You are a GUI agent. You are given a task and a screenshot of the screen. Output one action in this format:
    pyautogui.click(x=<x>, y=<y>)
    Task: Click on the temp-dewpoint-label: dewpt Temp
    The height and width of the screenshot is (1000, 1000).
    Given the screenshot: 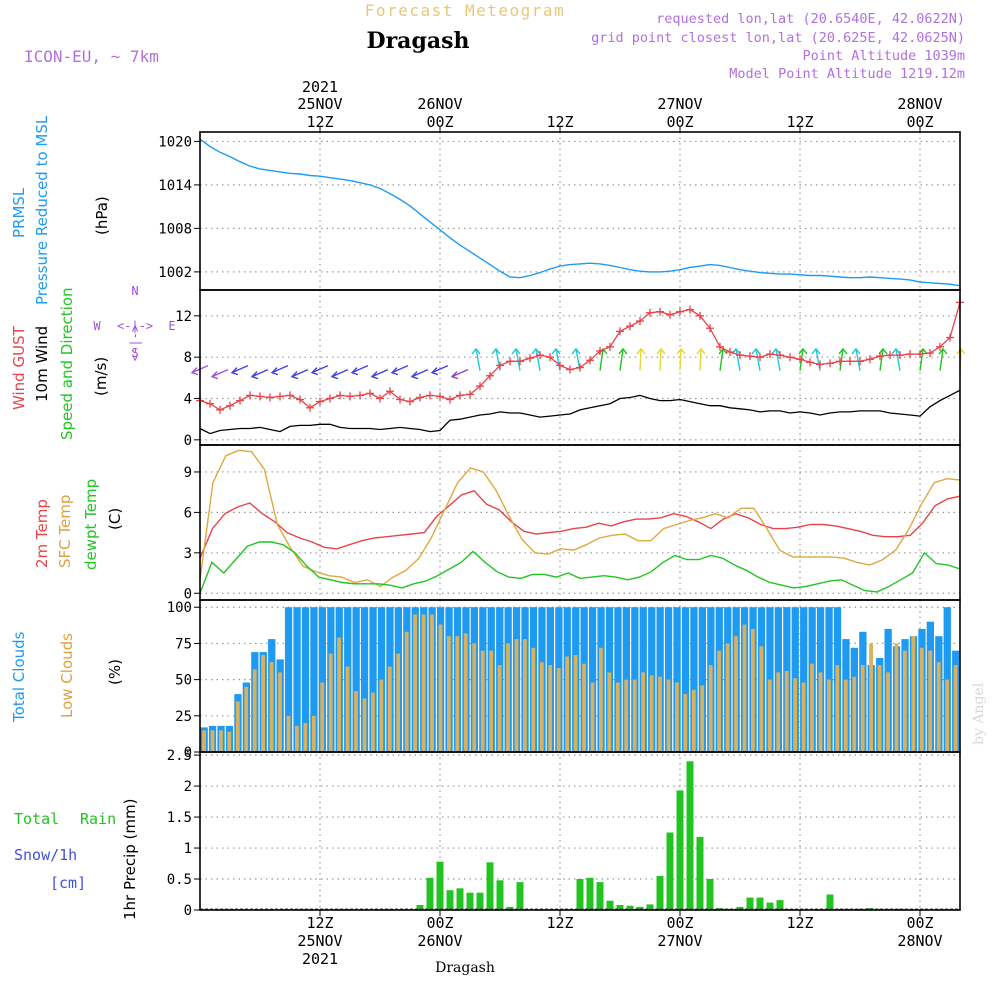 What is the action you would take?
    pyautogui.click(x=91, y=524)
    